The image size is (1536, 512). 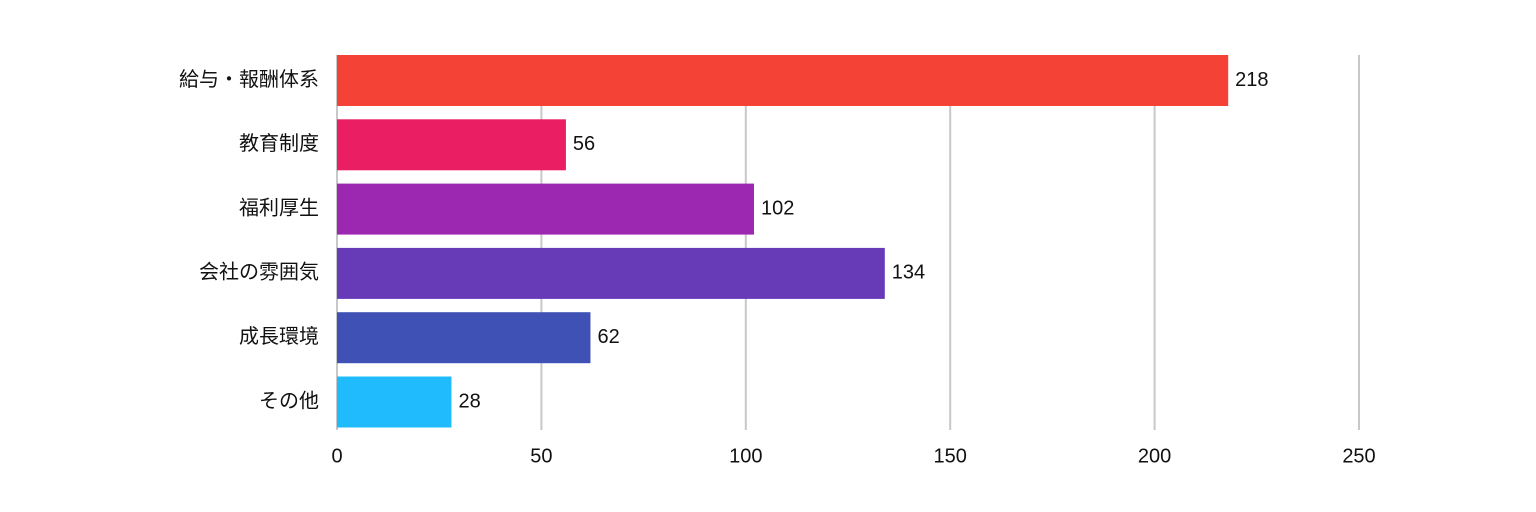 What do you see at coordinates (279, 207) in the screenshot?
I see `category-label: 福利厚生` at bounding box center [279, 207].